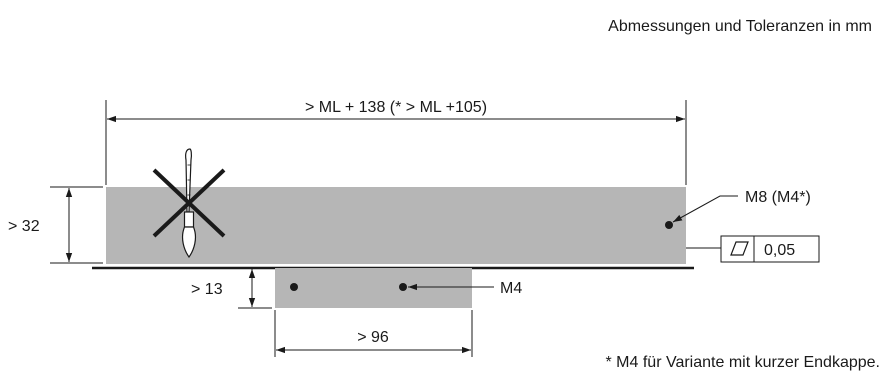 The image size is (886, 385). Describe the element at coordinates (403, 287) in the screenshot. I see `thread-hole-bottom-right` at that location.